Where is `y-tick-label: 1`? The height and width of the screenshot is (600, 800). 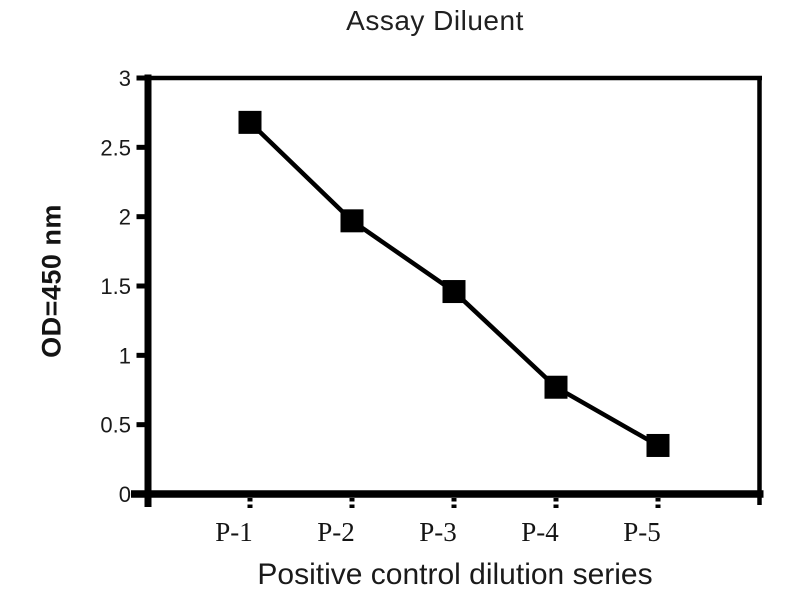 y-tick-label: 1 is located at coordinates (125, 355).